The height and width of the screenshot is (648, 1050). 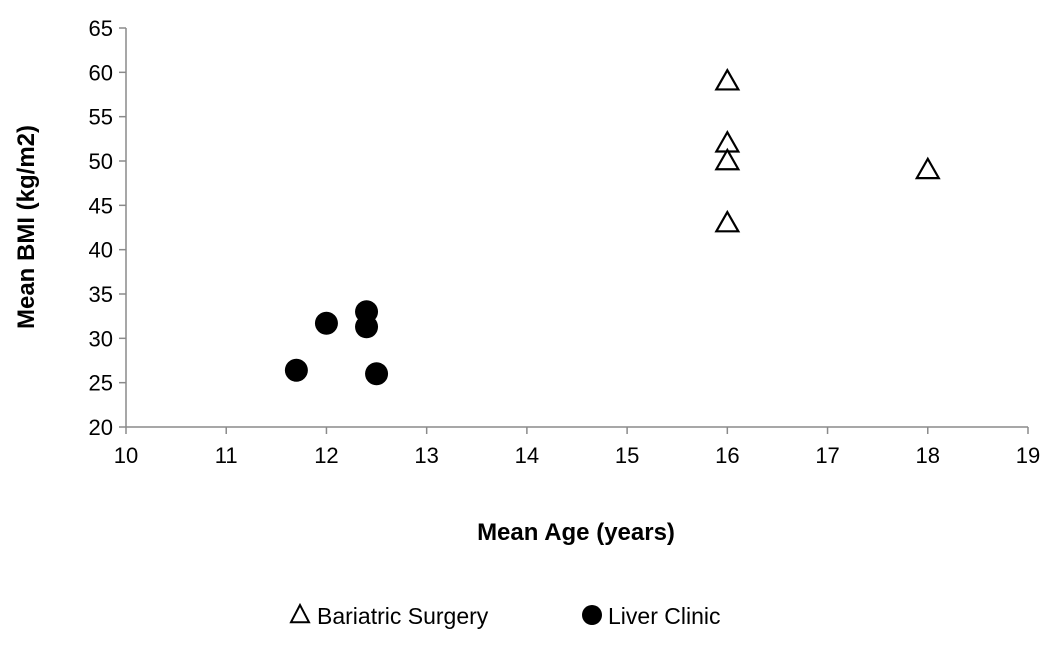 What do you see at coordinates (827, 455) in the screenshot?
I see `x-tick-label: 17` at bounding box center [827, 455].